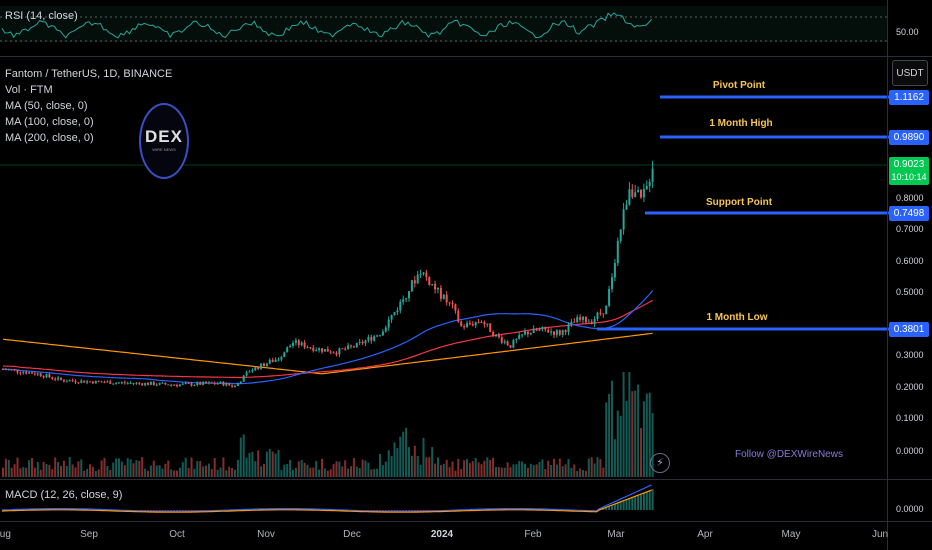  Describe the element at coordinates (46, 106) in the screenshot. I see `ma50-legend: MA (50, close, 0)` at that location.